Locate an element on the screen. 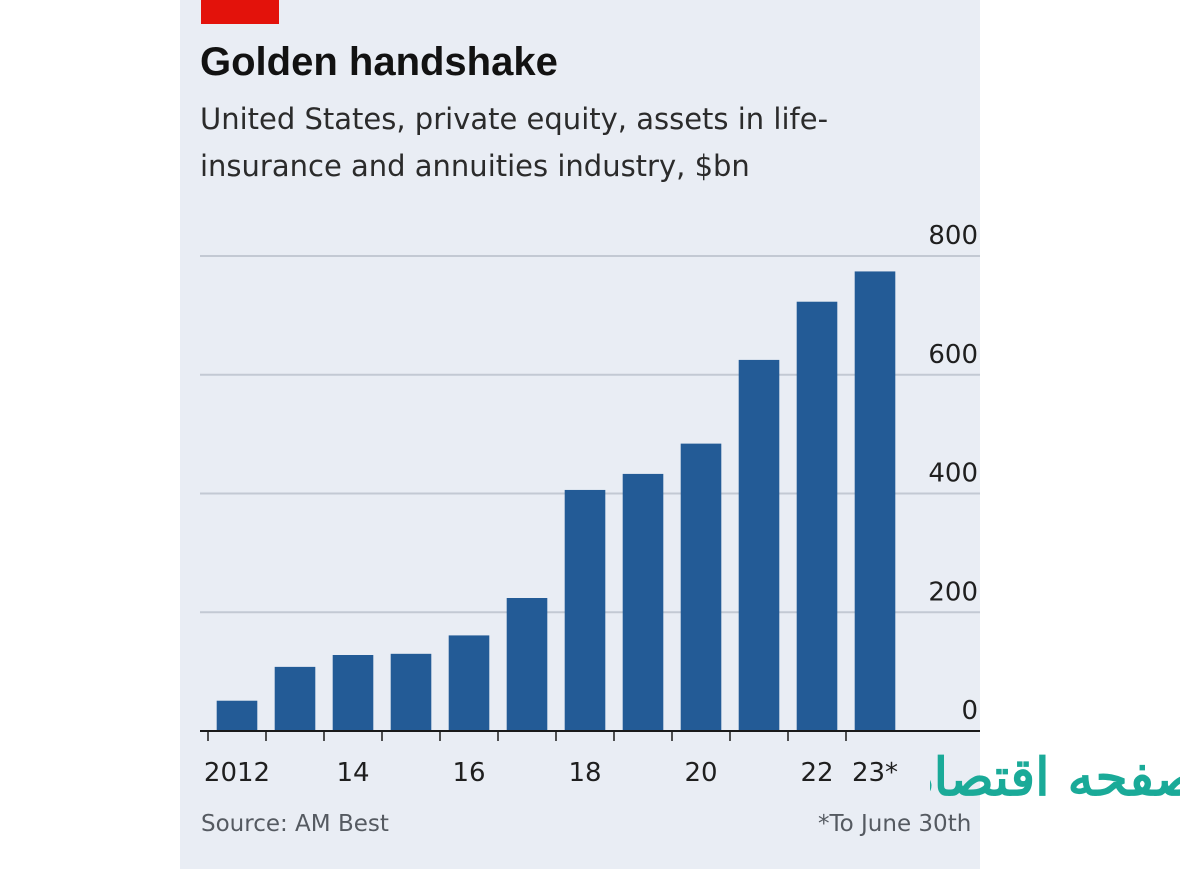 This screenshot has width=1200, height=869. source-note: Source: AM Best is located at coordinates (295, 824).